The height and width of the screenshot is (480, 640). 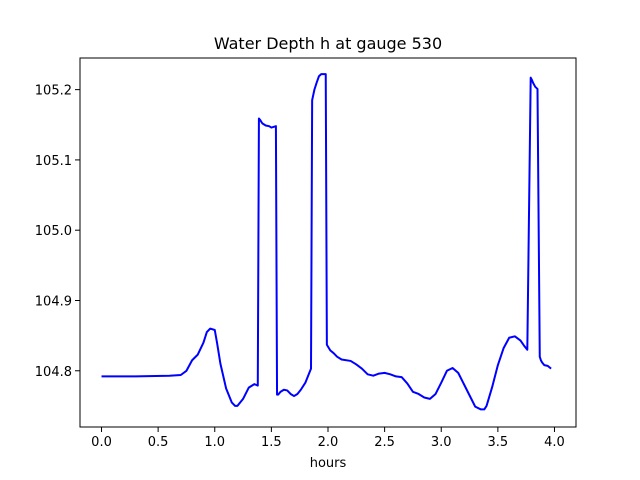 I want to click on chart-title: Water Depth h at gauge 530, so click(x=328, y=43).